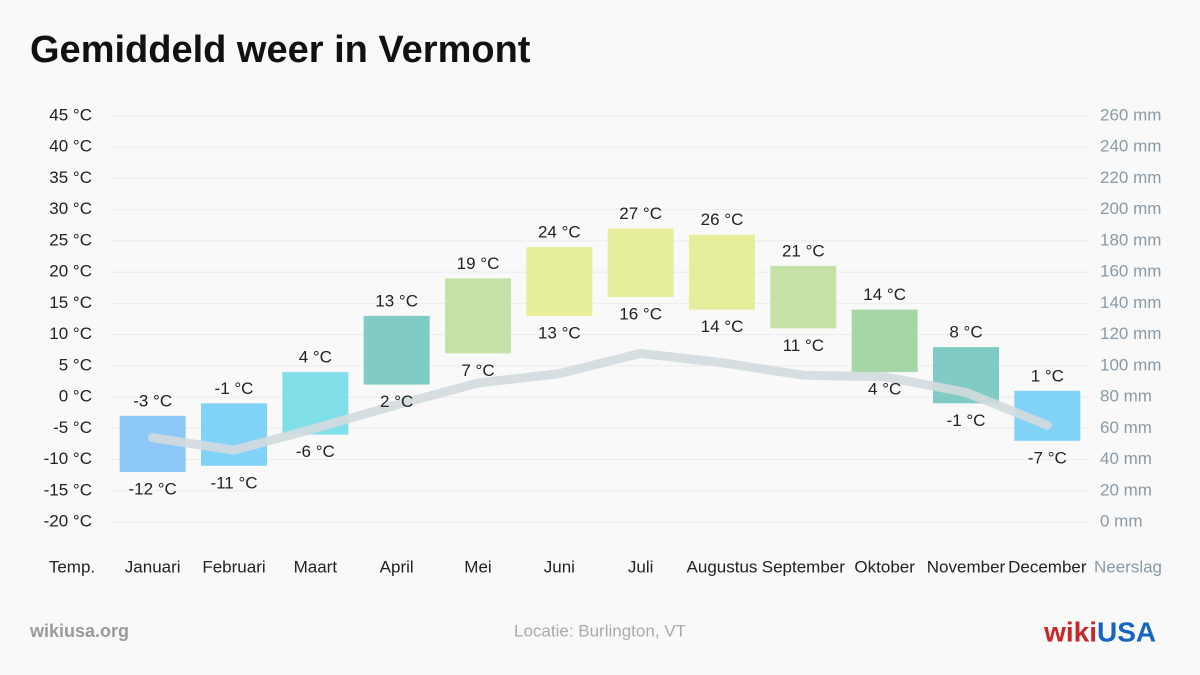 The image size is (1200, 675). Describe the element at coordinates (559, 566) in the screenshot. I see `x-tick-label: Juni` at that location.